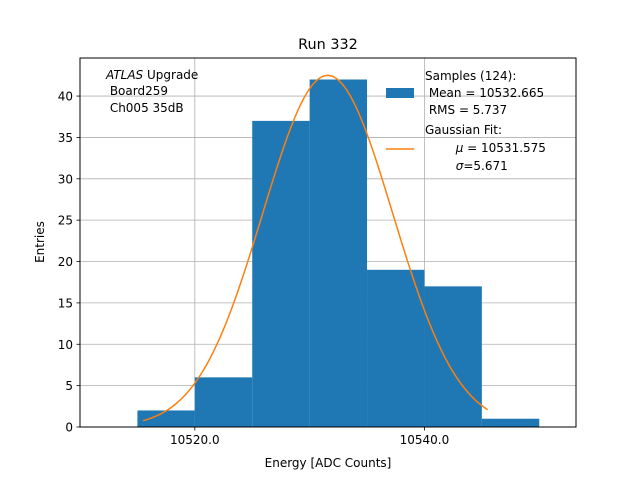 The image size is (640, 480). Describe the element at coordinates (463, 130) in the screenshot. I see `legend-fit-title: Gaussian Fit:` at that location.